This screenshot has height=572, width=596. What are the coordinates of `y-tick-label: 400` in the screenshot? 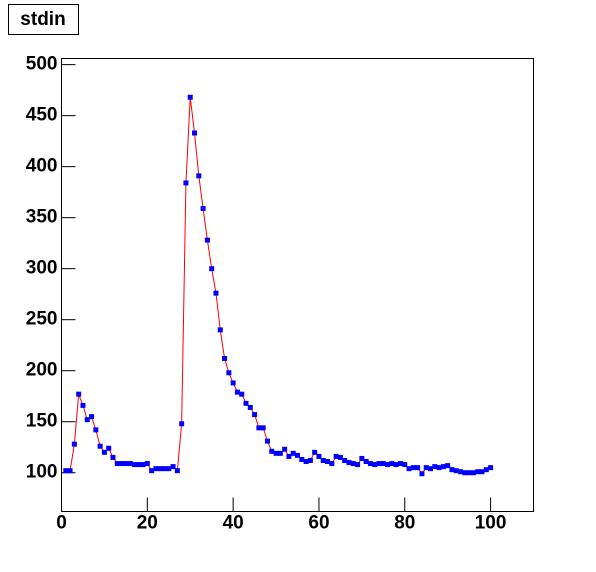 It's located at (42, 166).